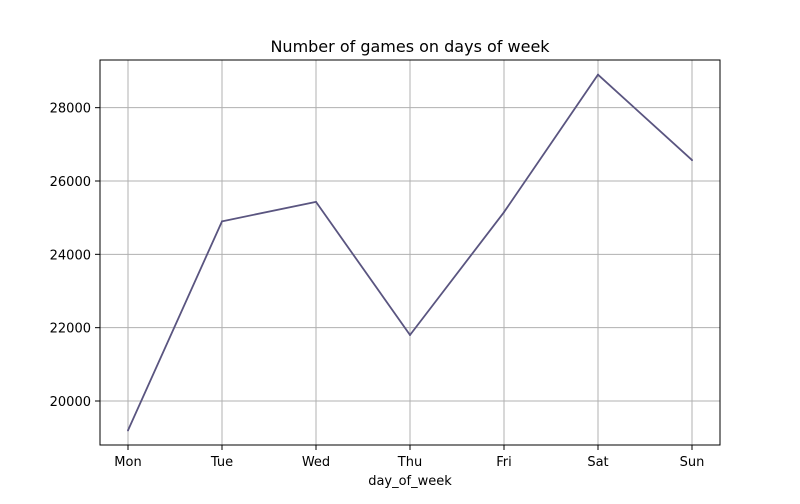  What do you see at coordinates (127, 462) in the screenshot?
I see `x-tick-label: Mon` at bounding box center [127, 462].